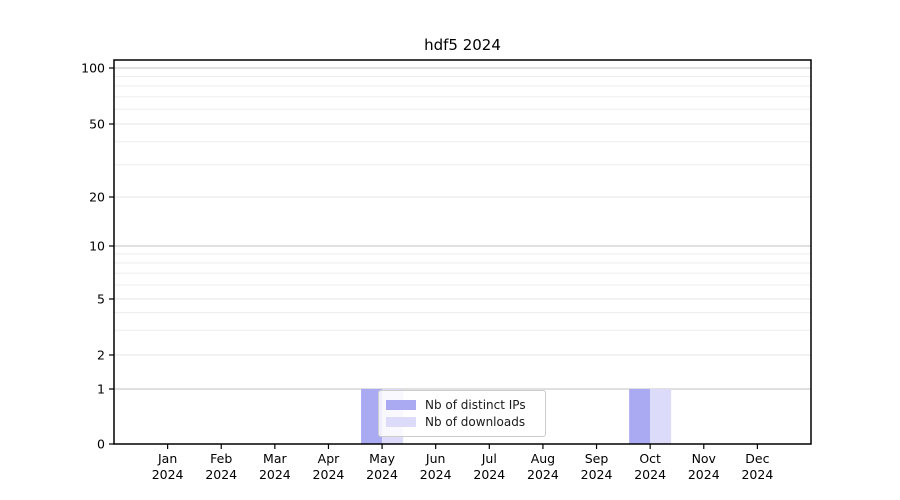  Describe the element at coordinates (382, 466) in the screenshot. I see `x-axis-tick-label: May 2024` at that location.